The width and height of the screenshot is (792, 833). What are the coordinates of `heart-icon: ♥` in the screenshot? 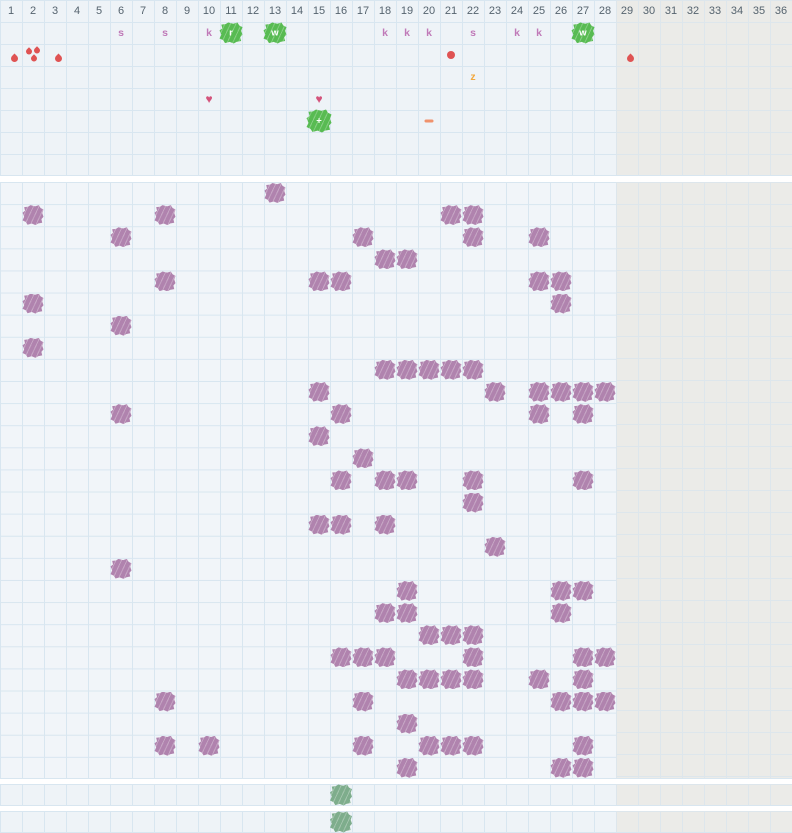 It's located at (209, 99).